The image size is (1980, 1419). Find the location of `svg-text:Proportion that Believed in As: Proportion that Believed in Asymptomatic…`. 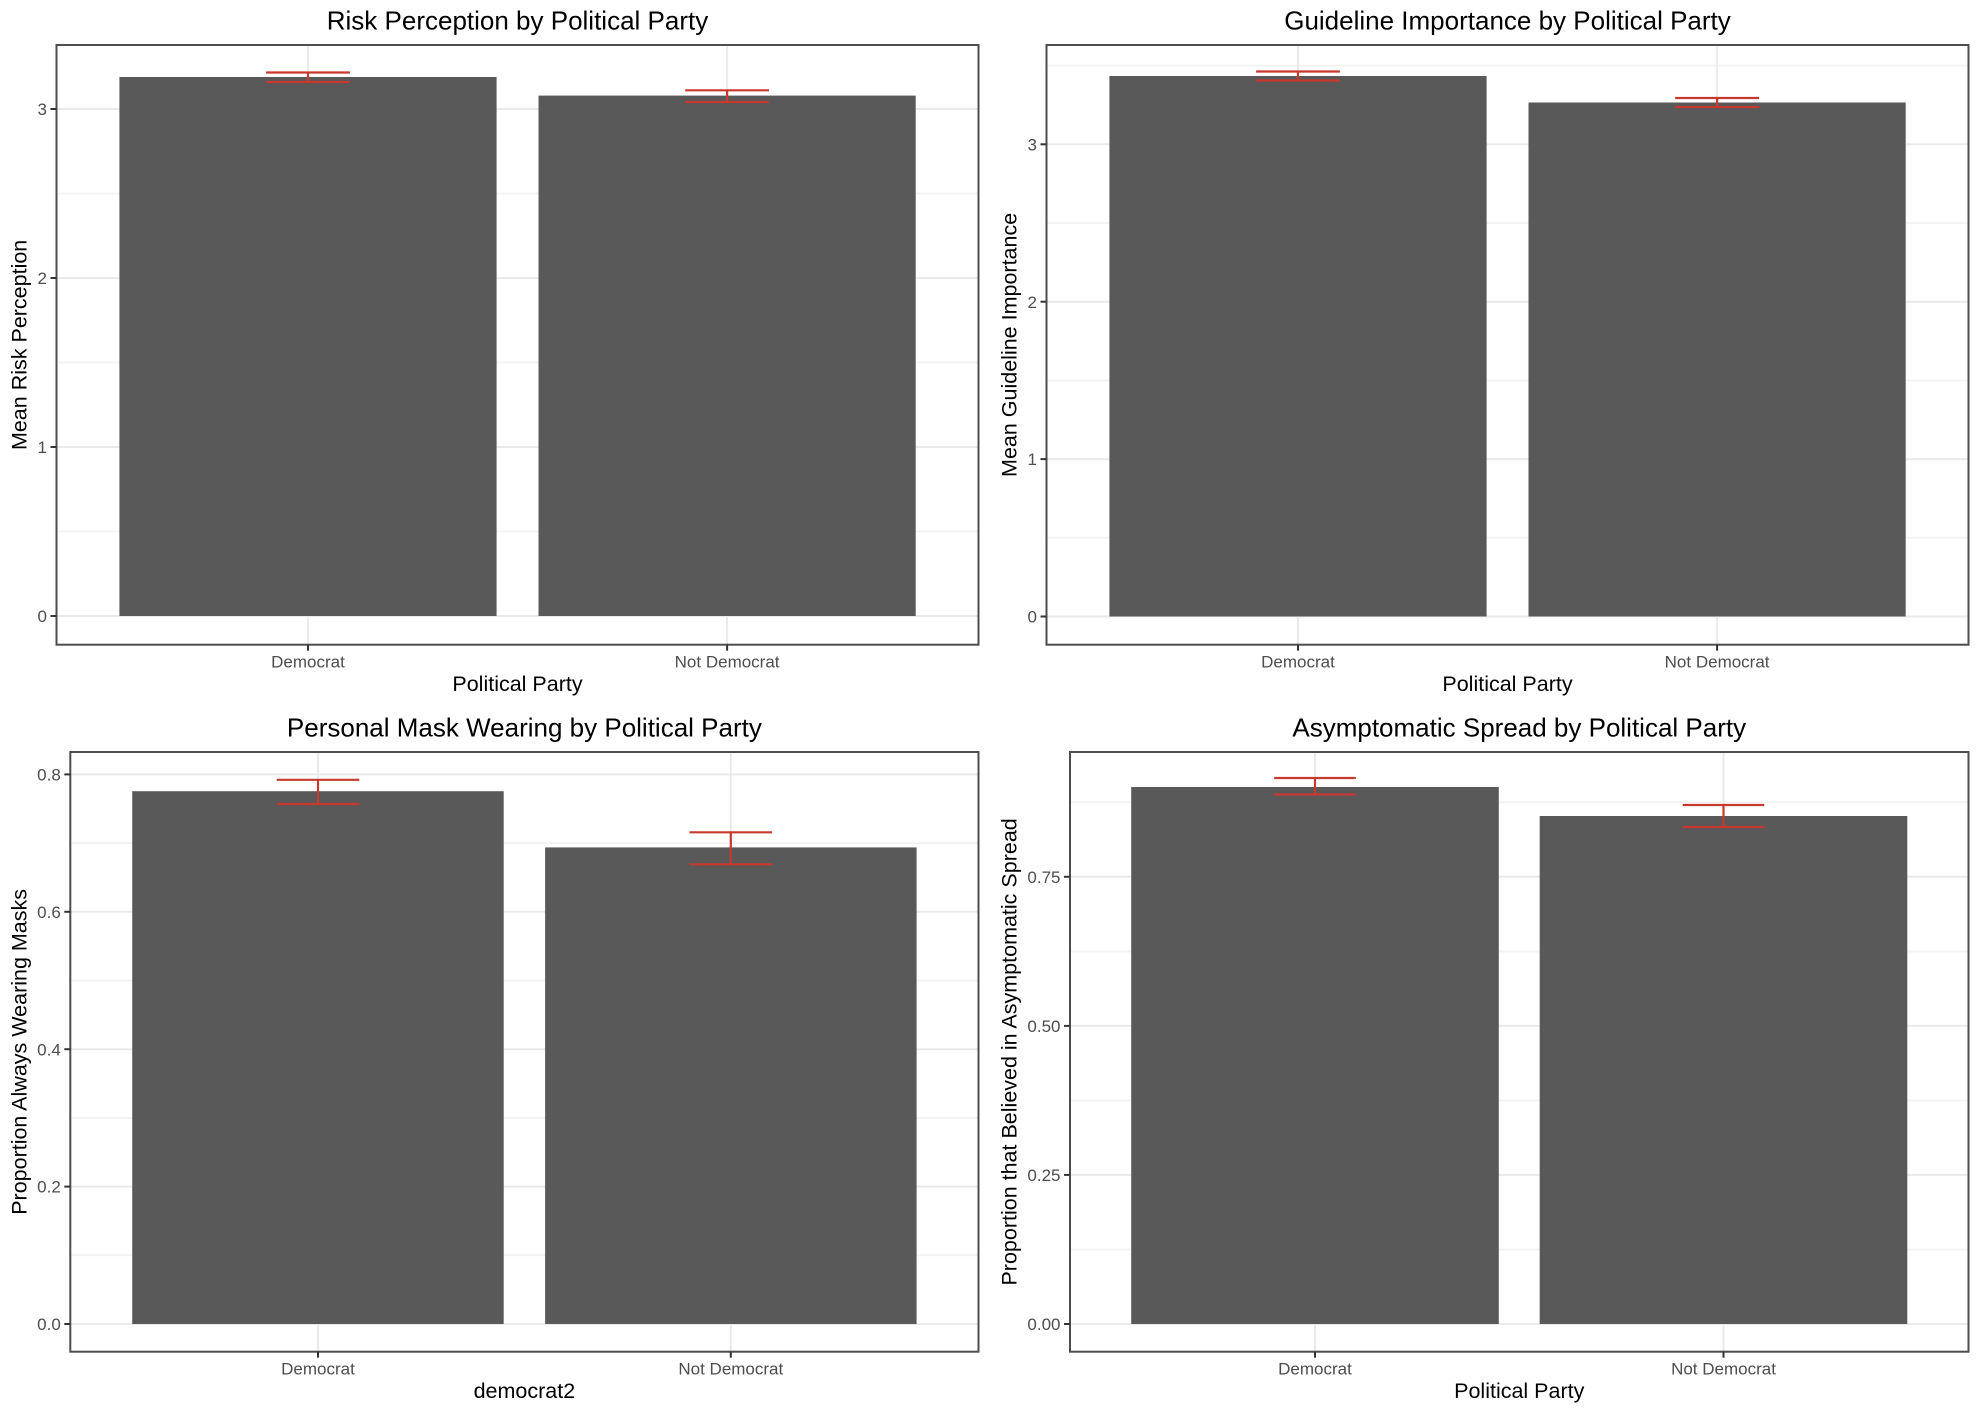

svg-text:Proportion that Believed in As: Proportion that Believed in Asymptomatic… is located at coordinates (1010, 1051).